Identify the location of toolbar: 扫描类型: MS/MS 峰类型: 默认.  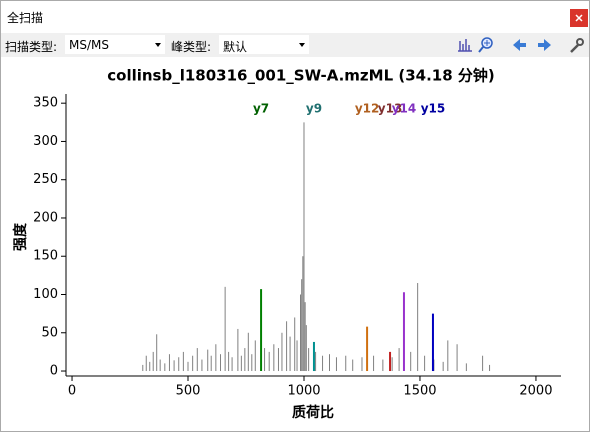
(295, 45).